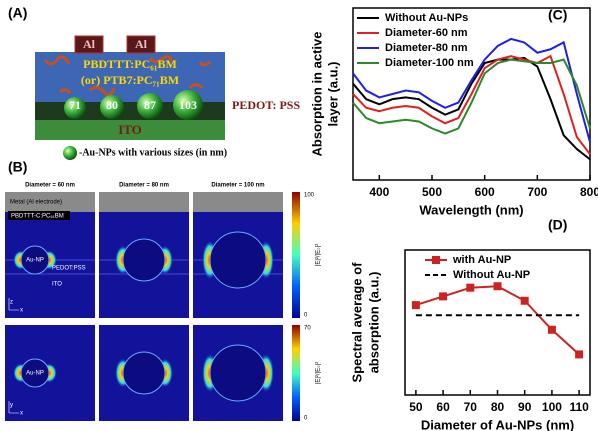 The width and height of the screenshot is (598, 431). What do you see at coordinates (130, 80) in the screenshot?
I see `layer-label: (or) PTB7:PC₇₁BM` at bounding box center [130, 80].